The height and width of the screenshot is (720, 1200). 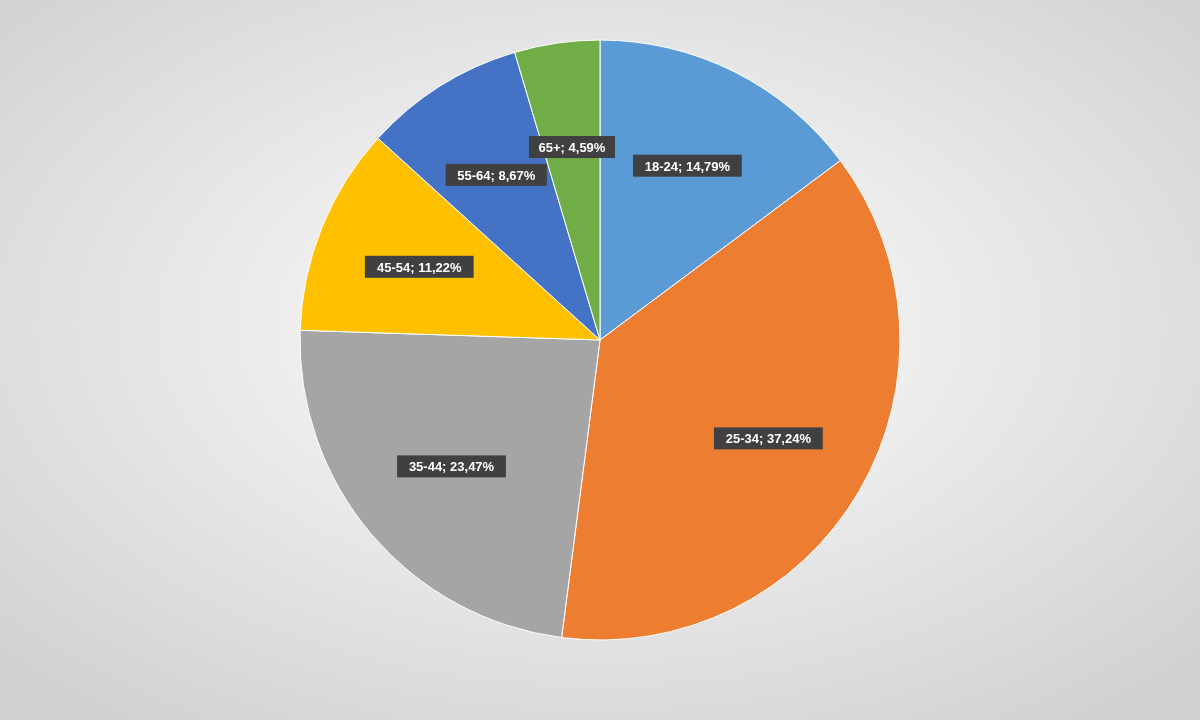 What do you see at coordinates (572, 148) in the screenshot?
I see `slice-label: 65+; 4,59%` at bounding box center [572, 148].